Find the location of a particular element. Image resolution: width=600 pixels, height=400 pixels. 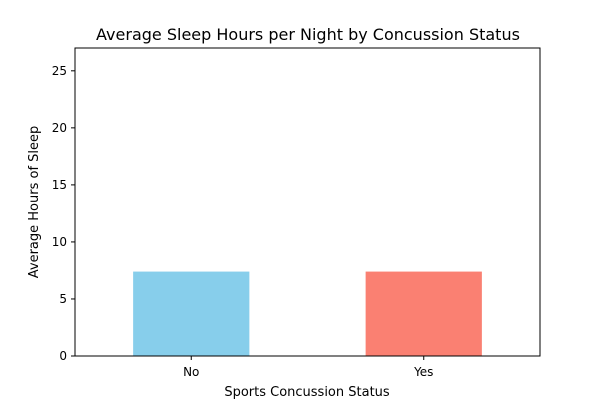

bar-no is located at coordinates (191, 313).